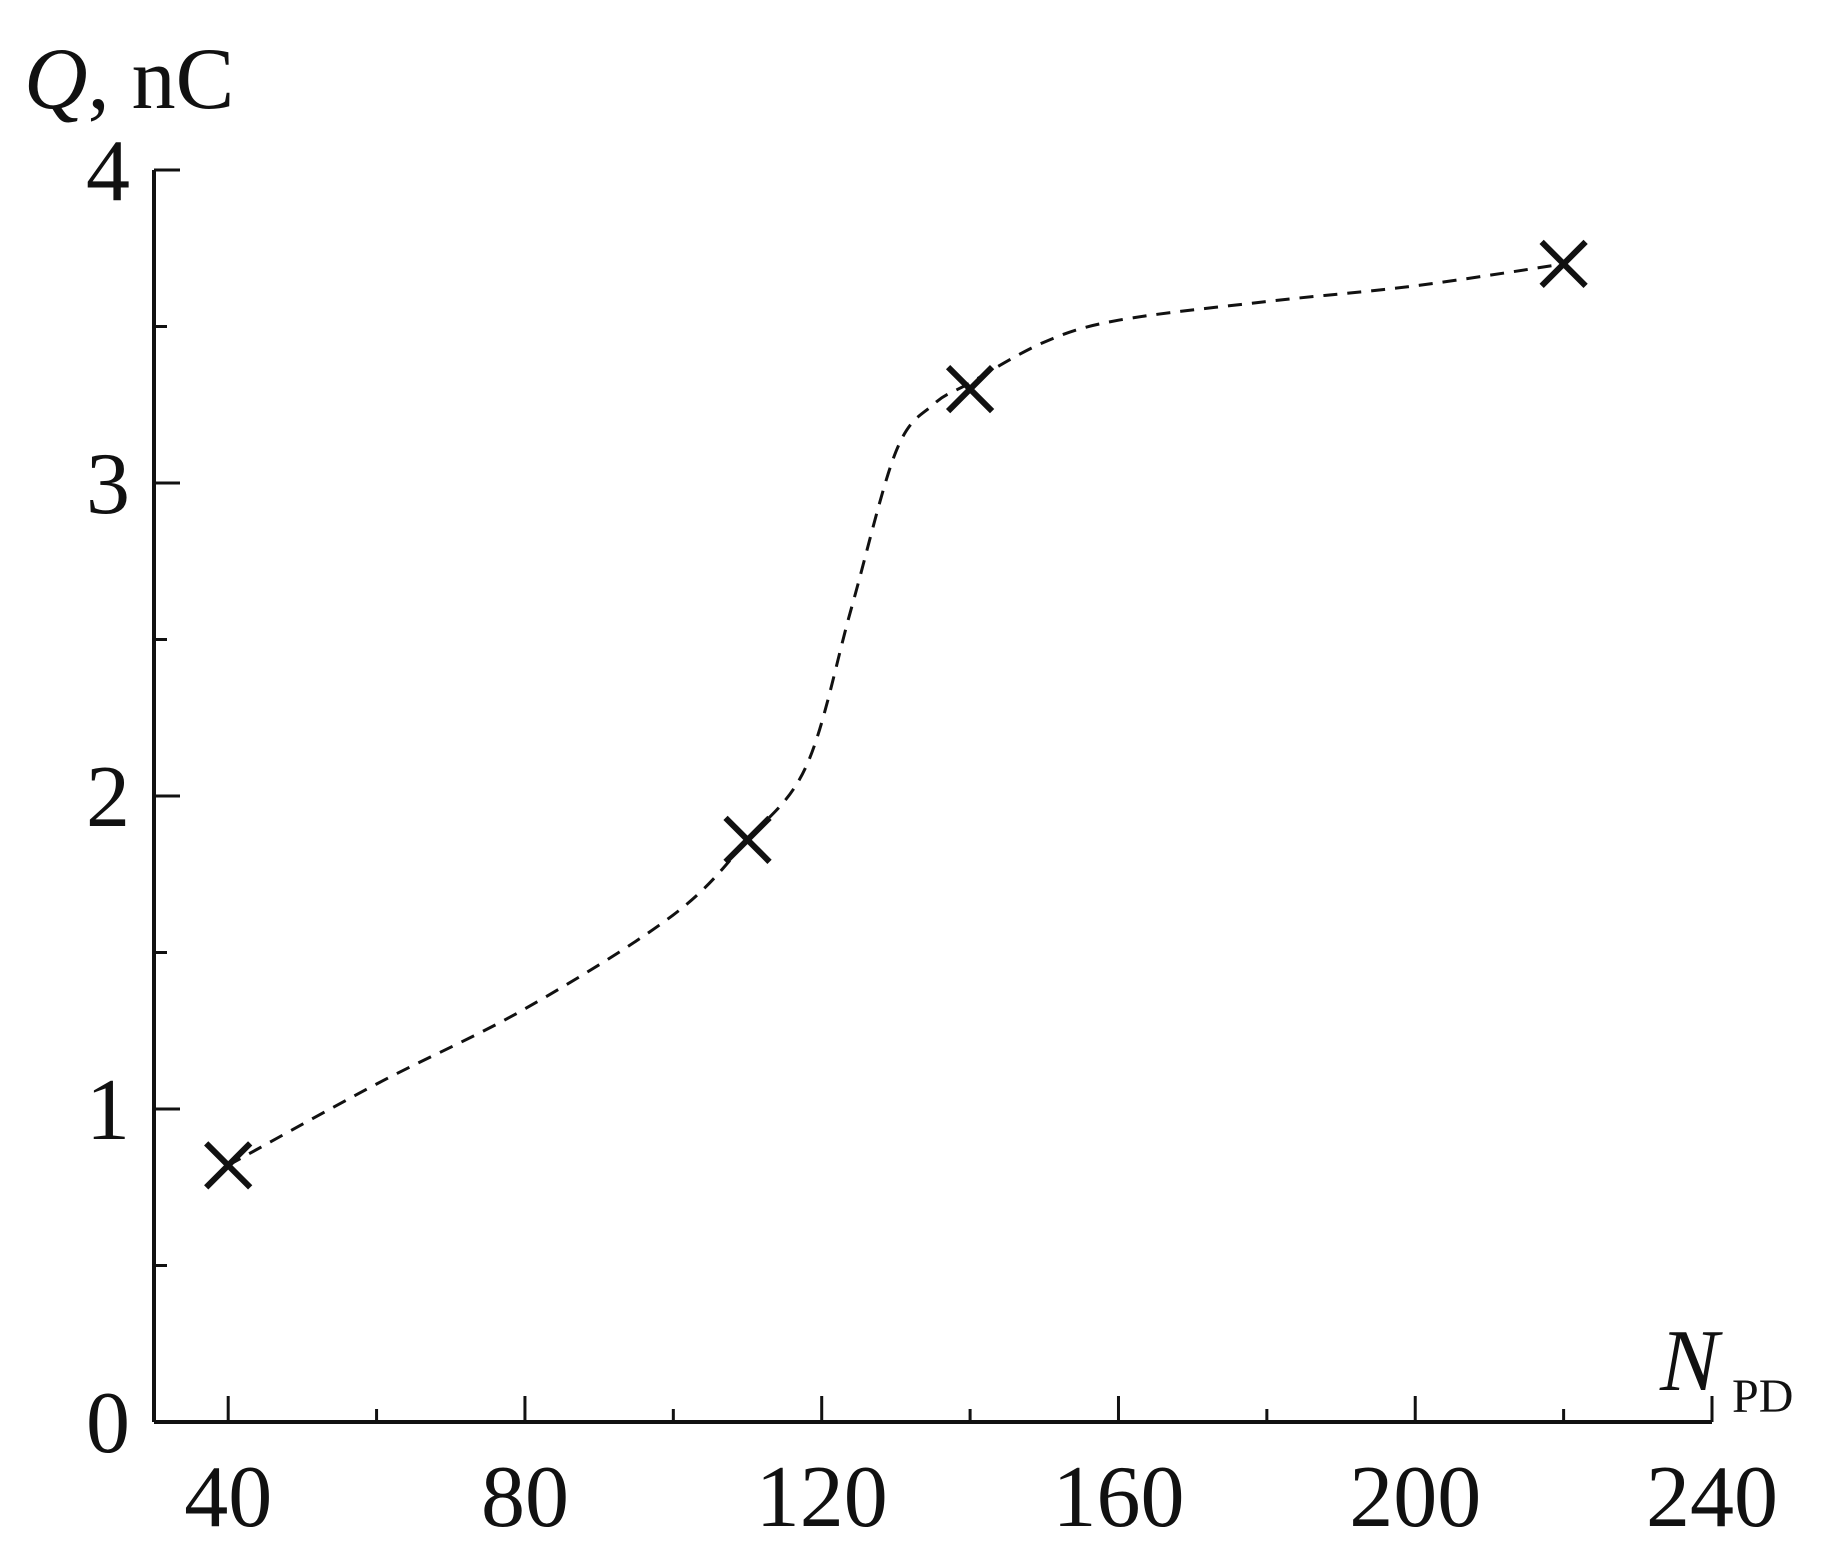  Describe the element at coordinates (1118, 1497) in the screenshot. I see `x-tick-label: 160` at that location.